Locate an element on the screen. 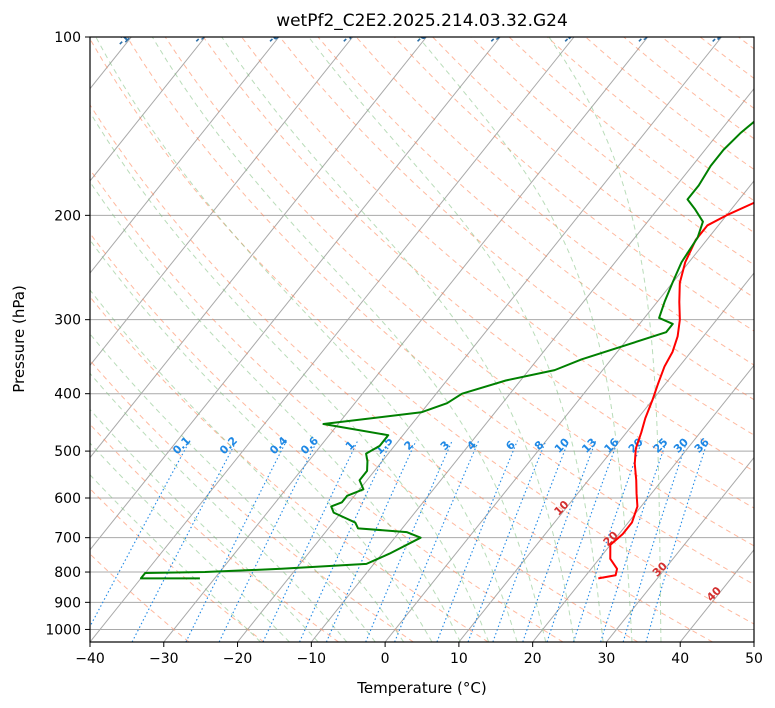 Image resolution: width=775 pixels, height=708 pixels. dry-adiabat-label: -40 is located at coordinates (571, 34).